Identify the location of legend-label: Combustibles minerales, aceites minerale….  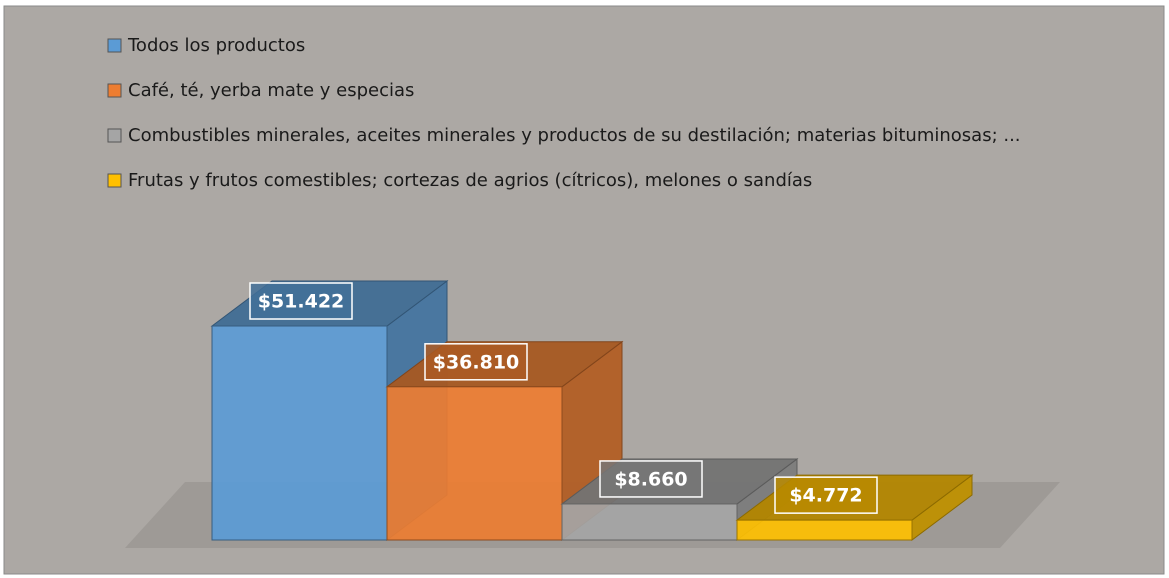
(574, 135).